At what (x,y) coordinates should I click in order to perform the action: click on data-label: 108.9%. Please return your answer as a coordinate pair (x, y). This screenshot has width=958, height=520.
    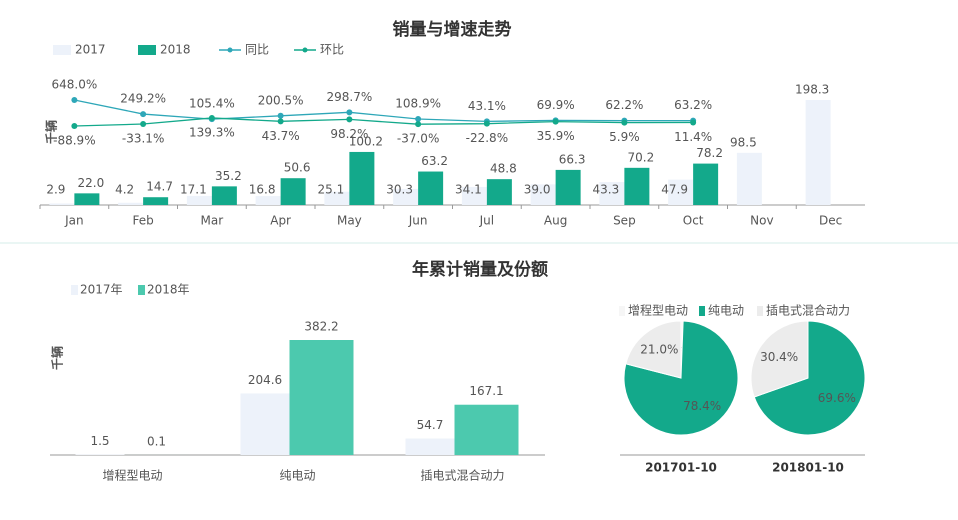
    Looking at the image, I should click on (418, 104).